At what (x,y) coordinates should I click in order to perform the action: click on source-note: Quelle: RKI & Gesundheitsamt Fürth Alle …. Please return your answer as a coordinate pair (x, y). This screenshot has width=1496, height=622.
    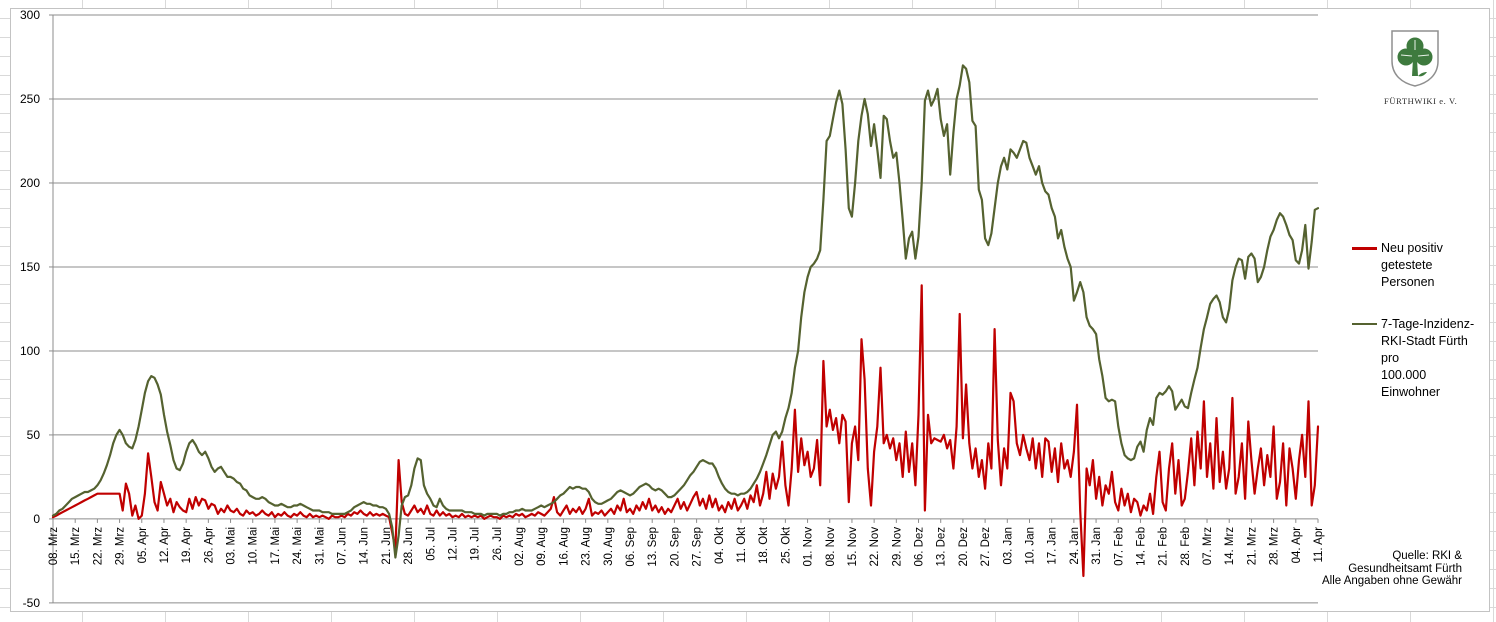
    Looking at the image, I should click on (1381, 569).